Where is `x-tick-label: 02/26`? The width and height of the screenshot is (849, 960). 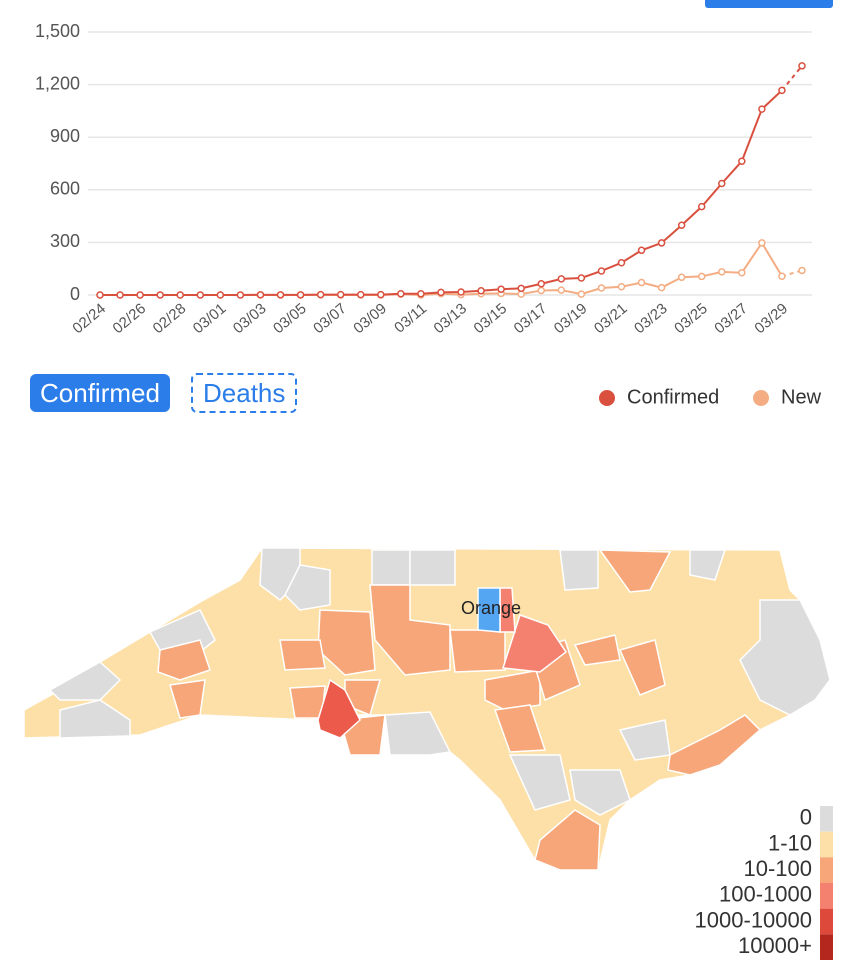 x-tick-label: 02/26 is located at coordinates (130, 318).